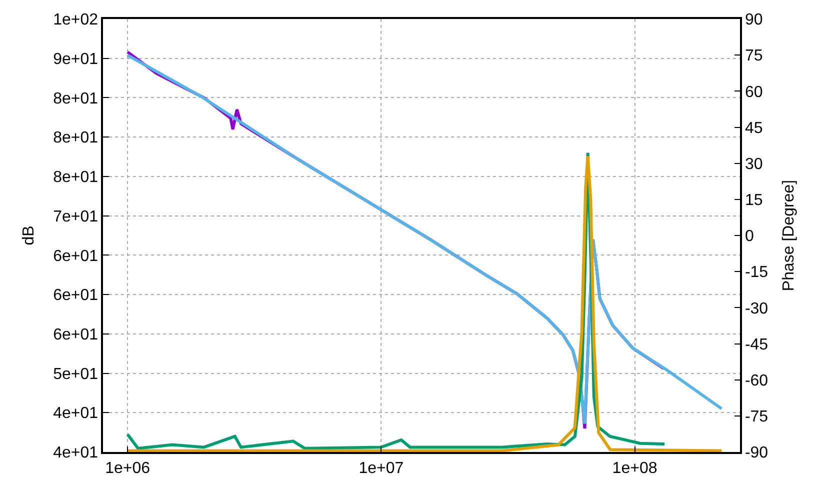 This screenshot has height=489, width=825. What do you see at coordinates (756, 417) in the screenshot?
I see `y2-tick-label: -75` at bounding box center [756, 417].